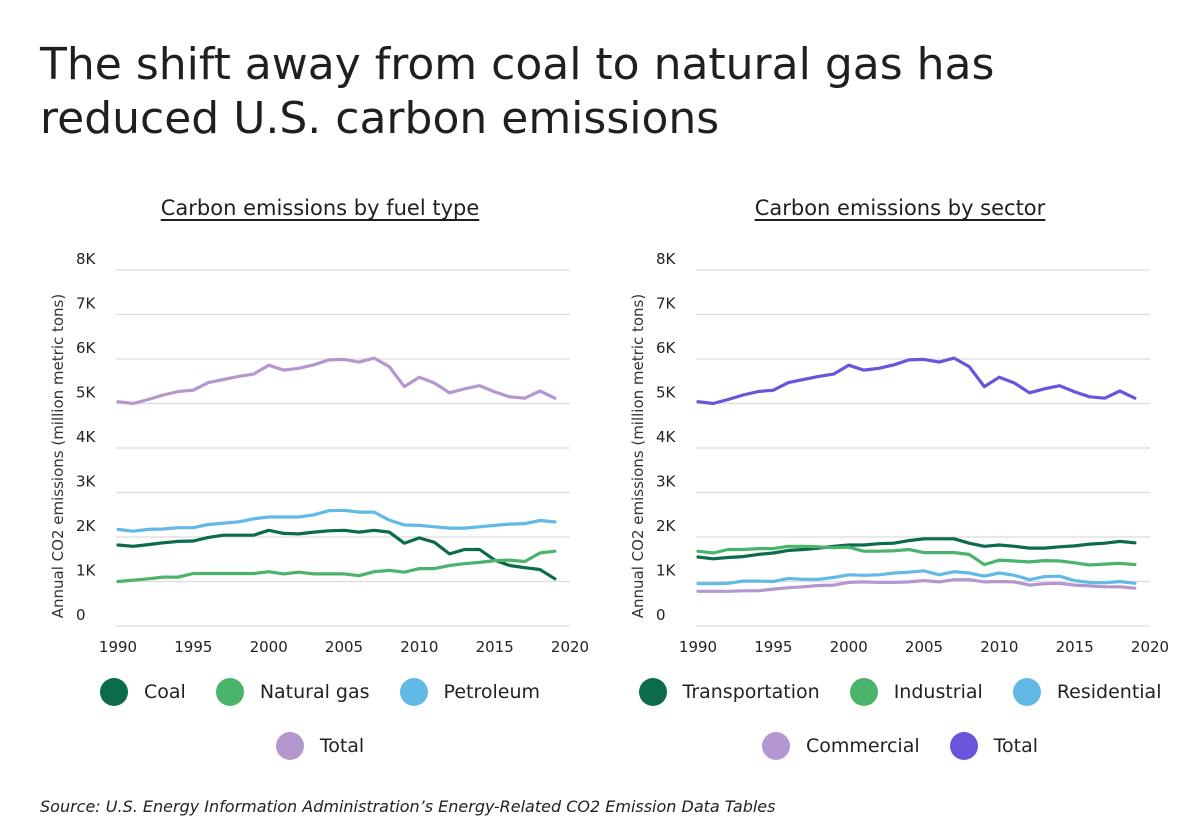 The image size is (1200, 838). Describe the element at coordinates (862, 746) in the screenshot. I see `legend-label: Commercial` at that location.